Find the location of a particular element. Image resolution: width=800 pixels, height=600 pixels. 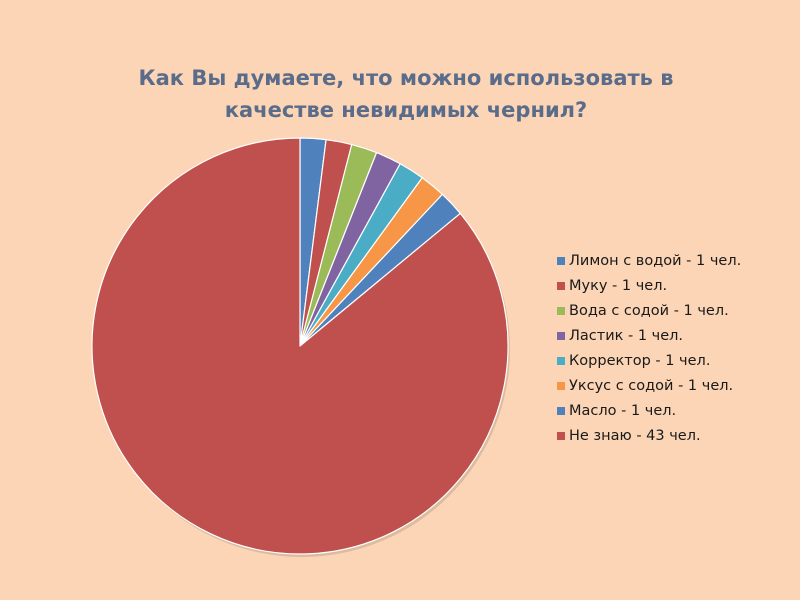

legend-item-6: Уксус с содой - 1 чел. is located at coordinates (649, 385).